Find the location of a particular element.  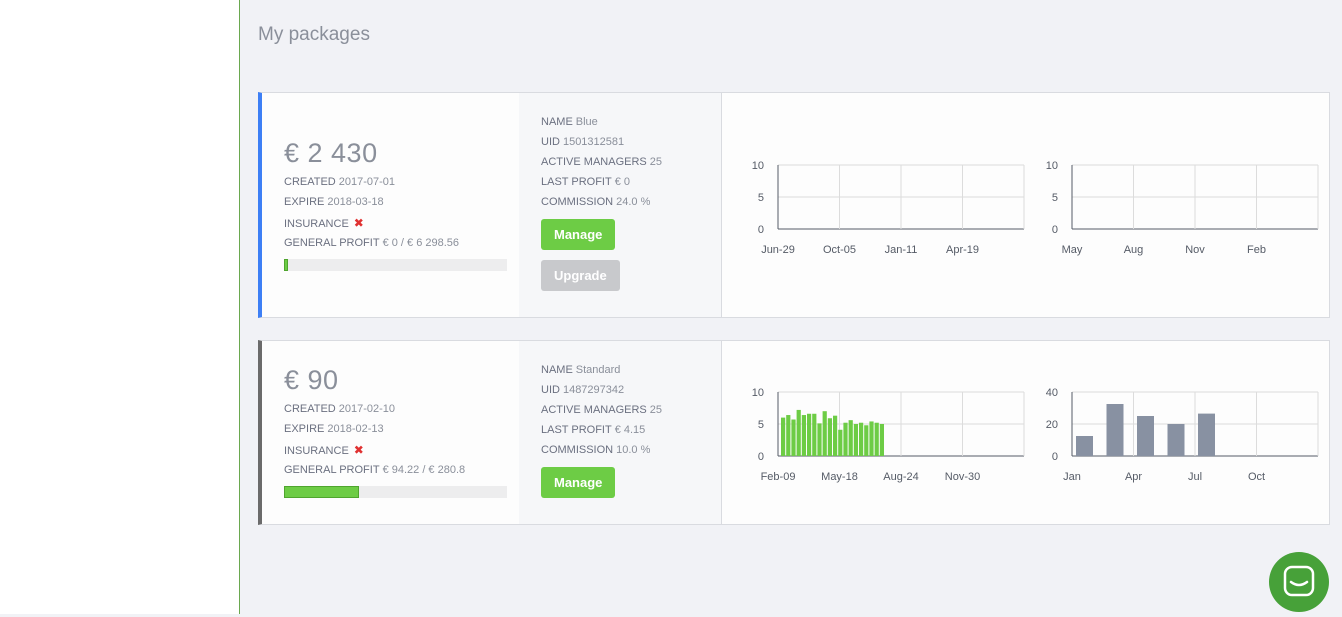

support-chat-button is located at coordinates (1299, 582).